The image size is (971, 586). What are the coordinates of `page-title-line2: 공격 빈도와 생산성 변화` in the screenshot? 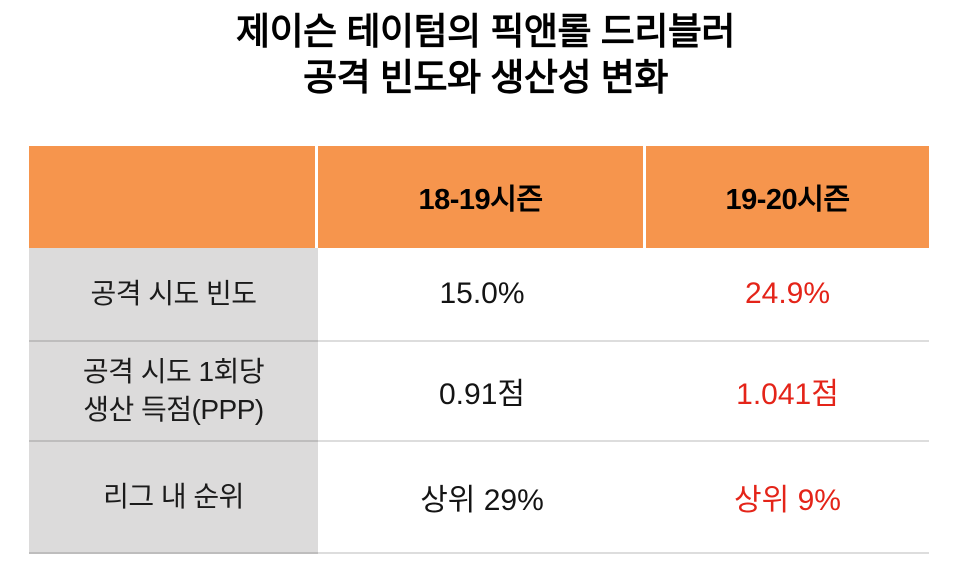 It's located at (485, 77).